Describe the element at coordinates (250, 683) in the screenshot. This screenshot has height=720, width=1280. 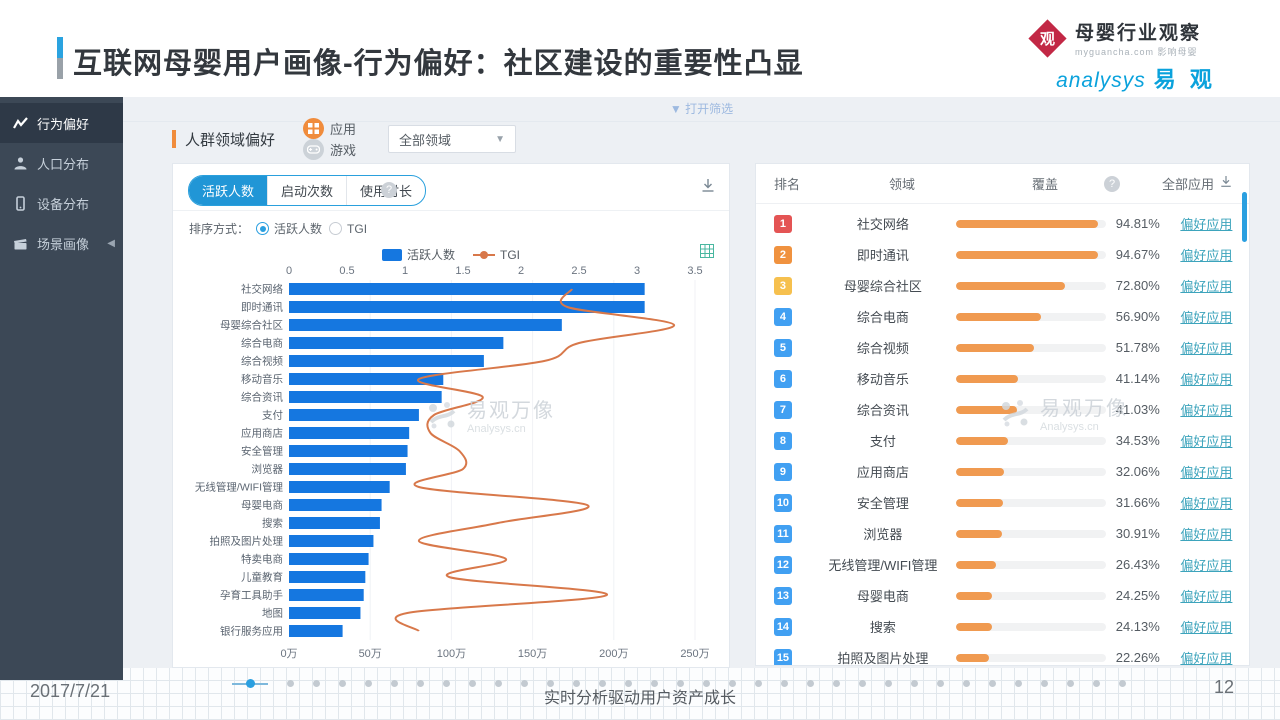
I see `pagination-dot-active` at that location.